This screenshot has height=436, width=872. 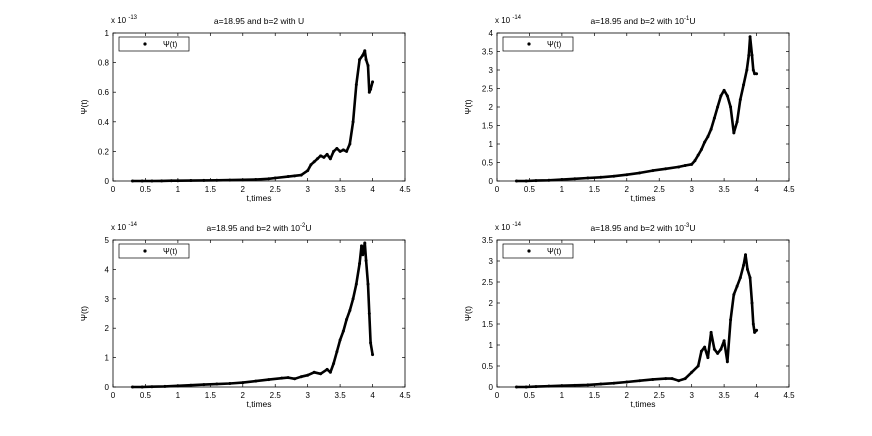 I want to click on y-tick-label: 0.2, so click(x=104, y=151).